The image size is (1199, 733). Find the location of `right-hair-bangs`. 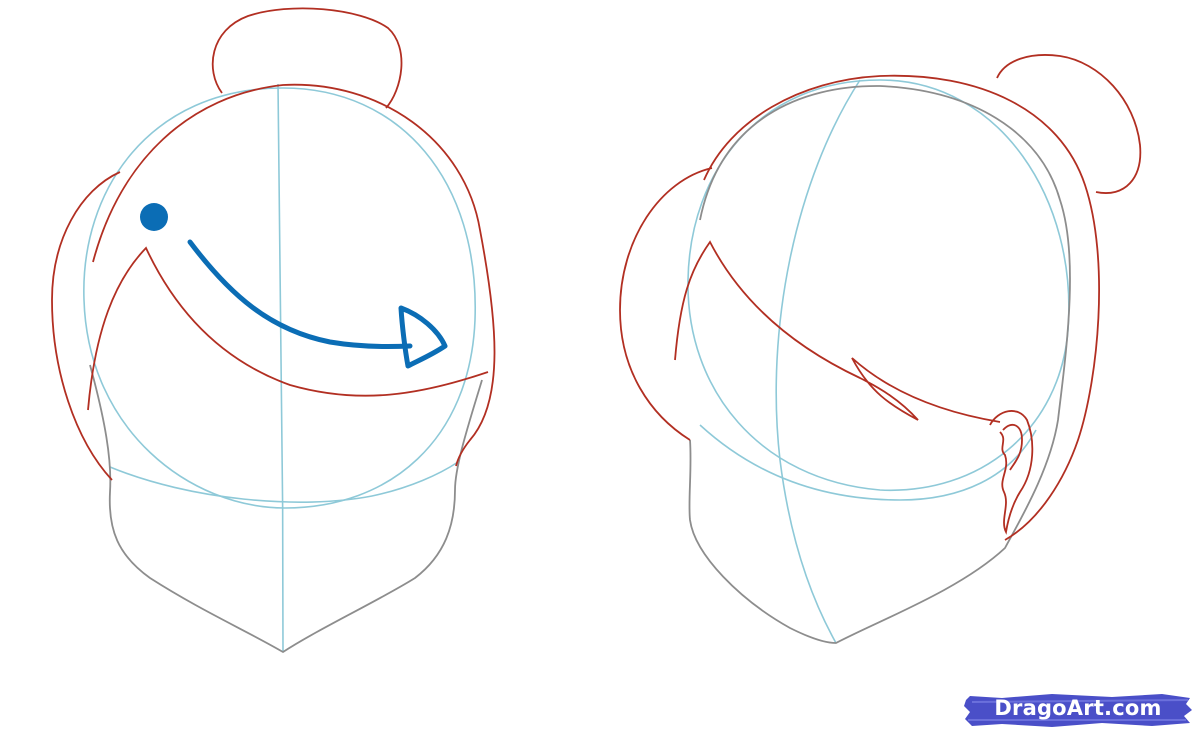

right-hair-bangs is located at coordinates (837, 331).